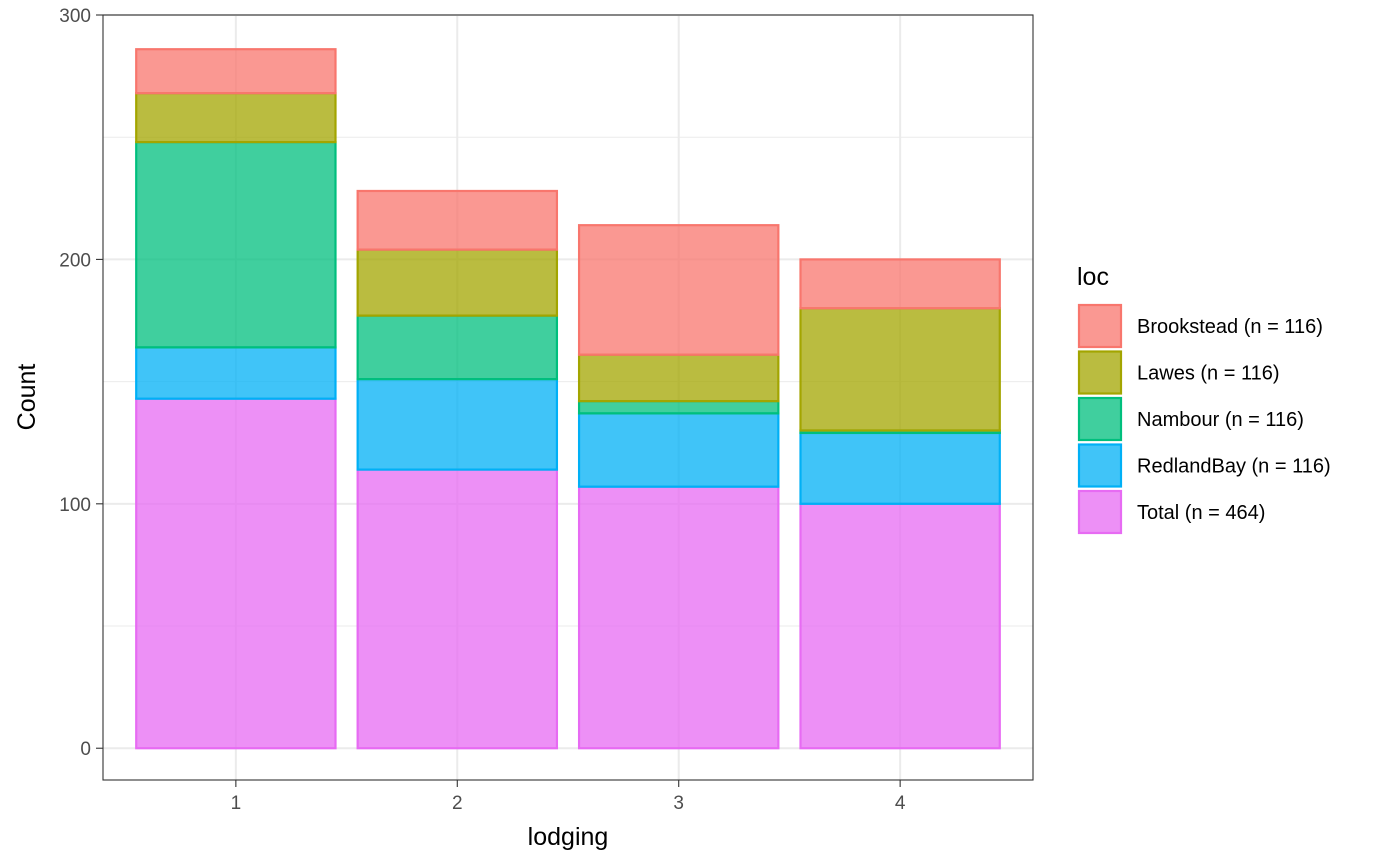  Describe the element at coordinates (75, 16) in the screenshot. I see `y-tick-label: 300` at that location.